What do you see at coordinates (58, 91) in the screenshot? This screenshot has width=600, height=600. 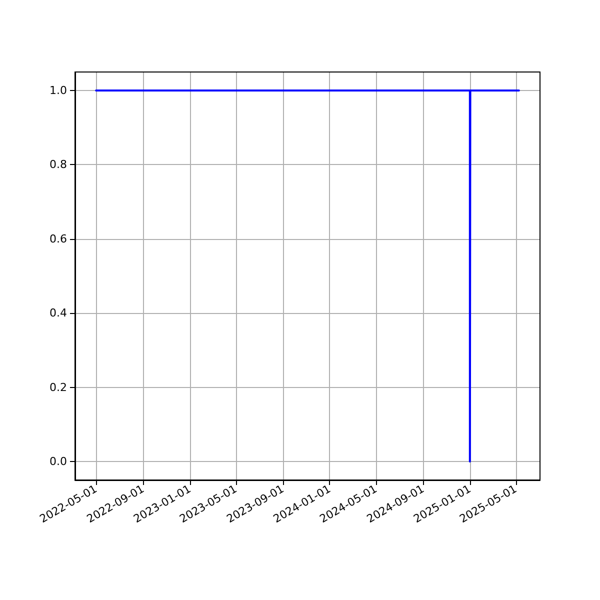 I see `y-tick-label: 1.0` at bounding box center [58, 91].